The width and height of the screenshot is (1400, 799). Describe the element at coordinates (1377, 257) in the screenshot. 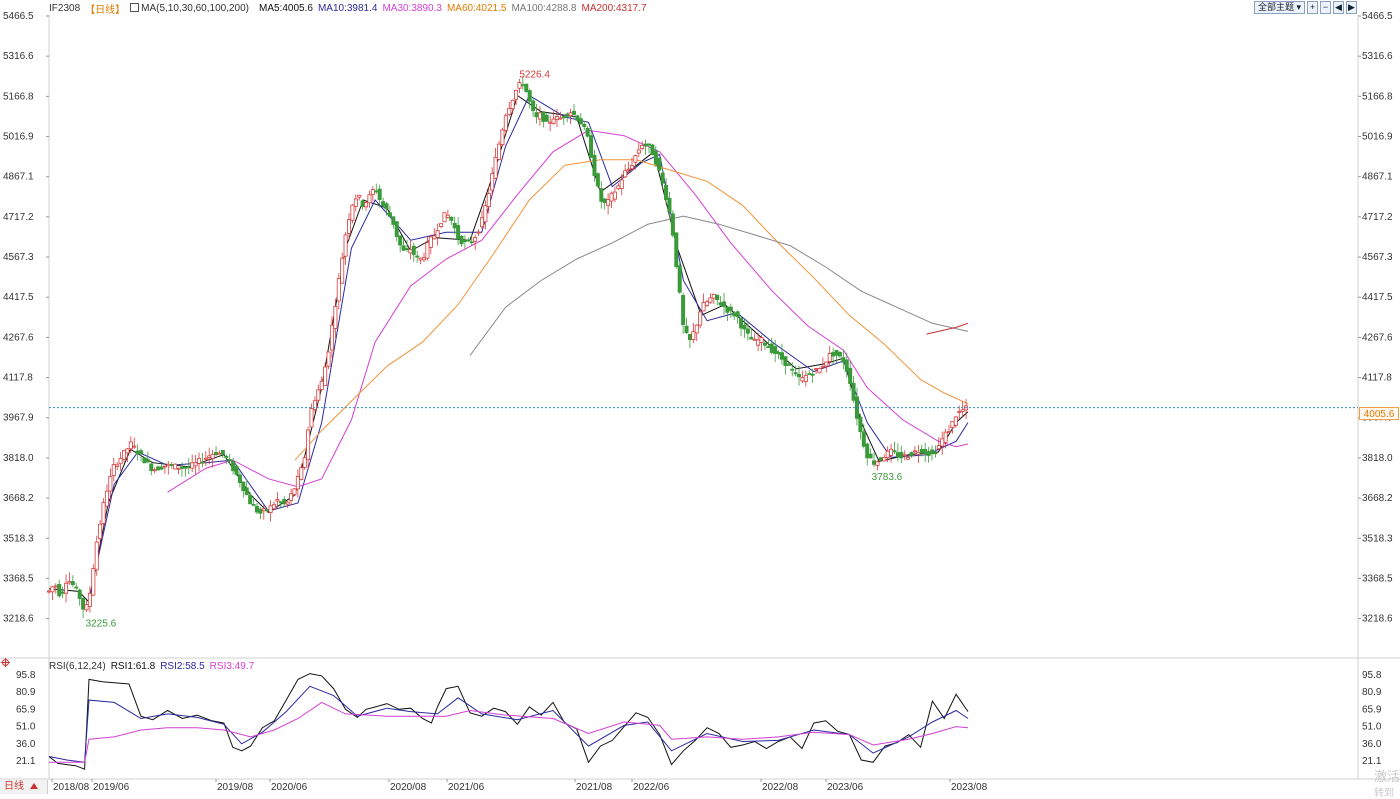

I see `price-tick-right: 4567.3` at that location.